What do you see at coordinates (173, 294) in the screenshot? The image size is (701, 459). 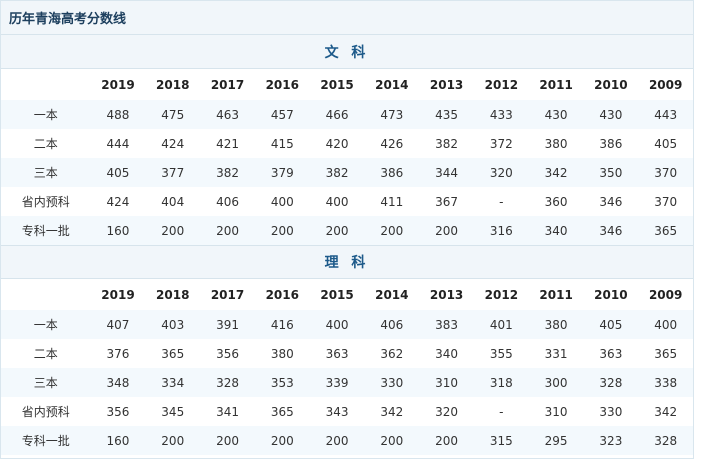 I see `year-header-cell: 2018` at bounding box center [173, 294].